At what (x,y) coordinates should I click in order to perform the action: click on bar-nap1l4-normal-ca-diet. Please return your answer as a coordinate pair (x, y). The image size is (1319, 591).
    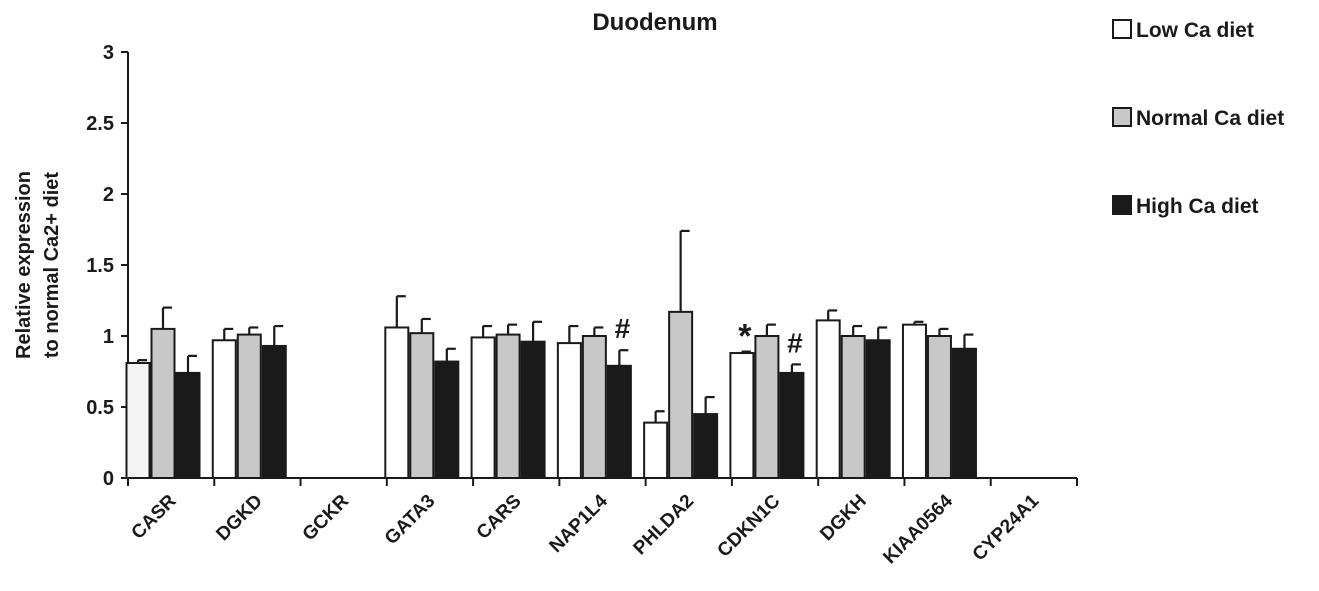
    Looking at the image, I should click on (594, 407).